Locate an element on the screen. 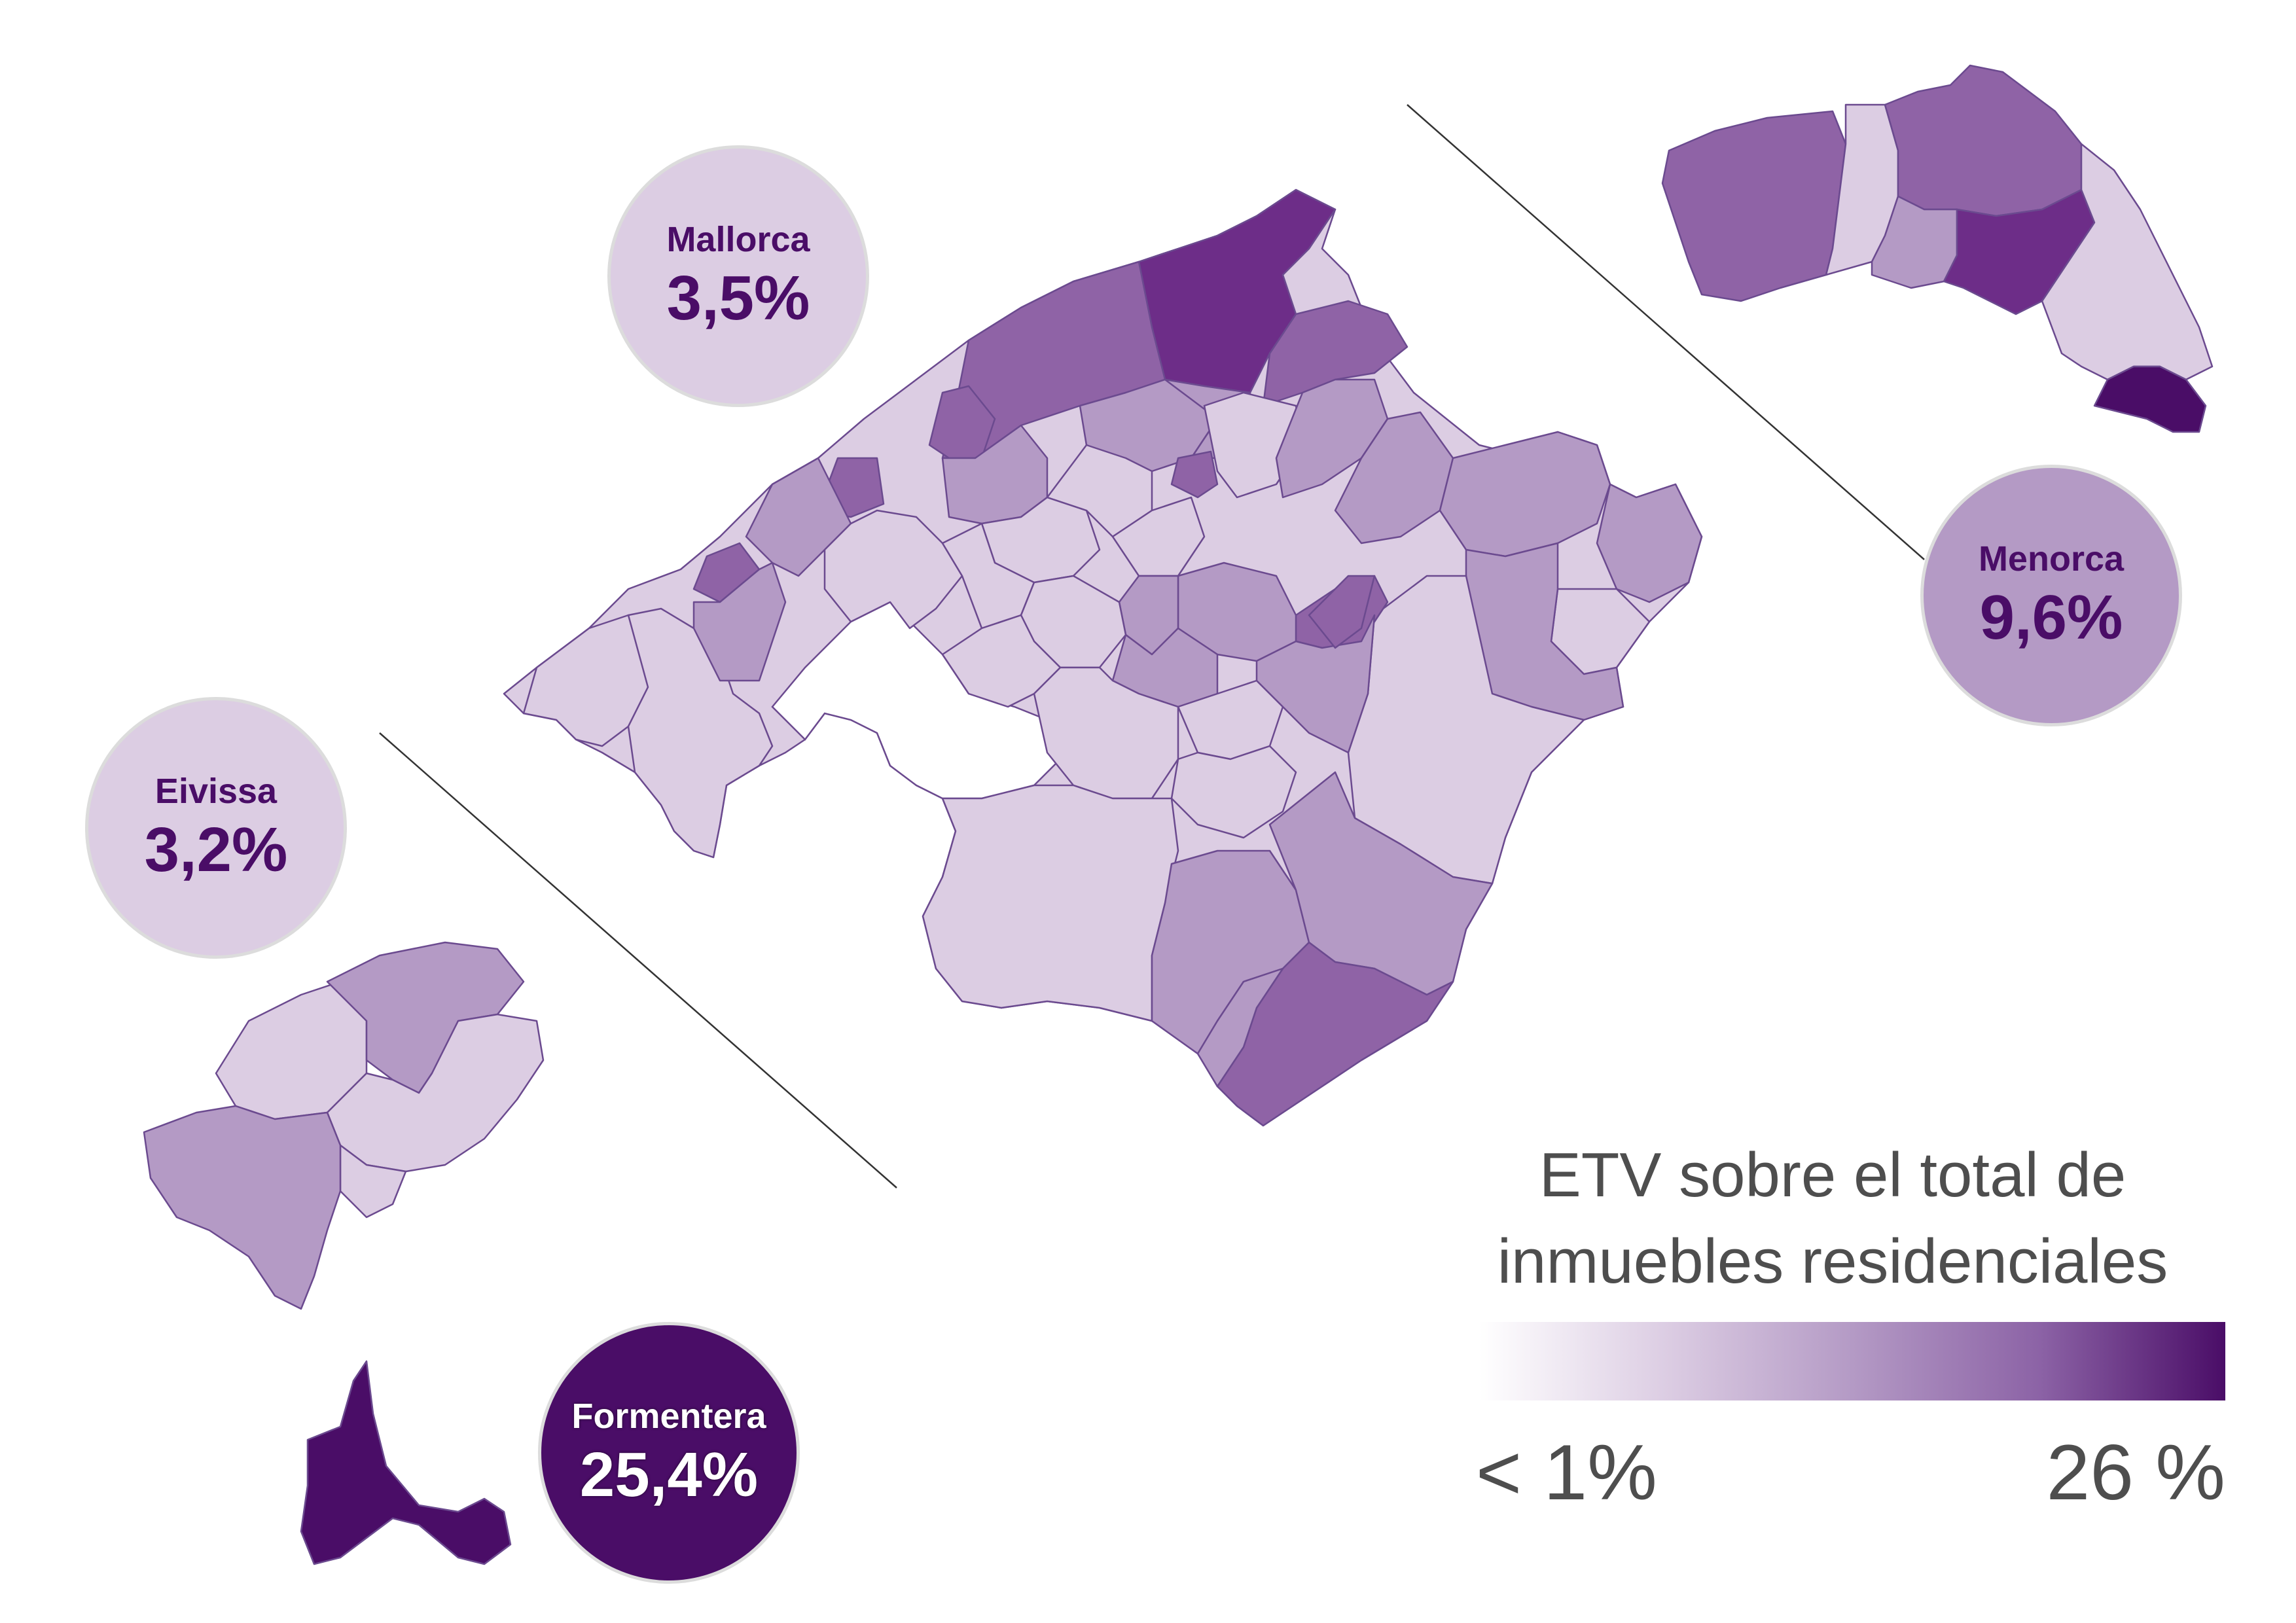 This screenshot has height=1623, width=2296. mallorca-muni-porreres is located at coordinates (1233, 792).